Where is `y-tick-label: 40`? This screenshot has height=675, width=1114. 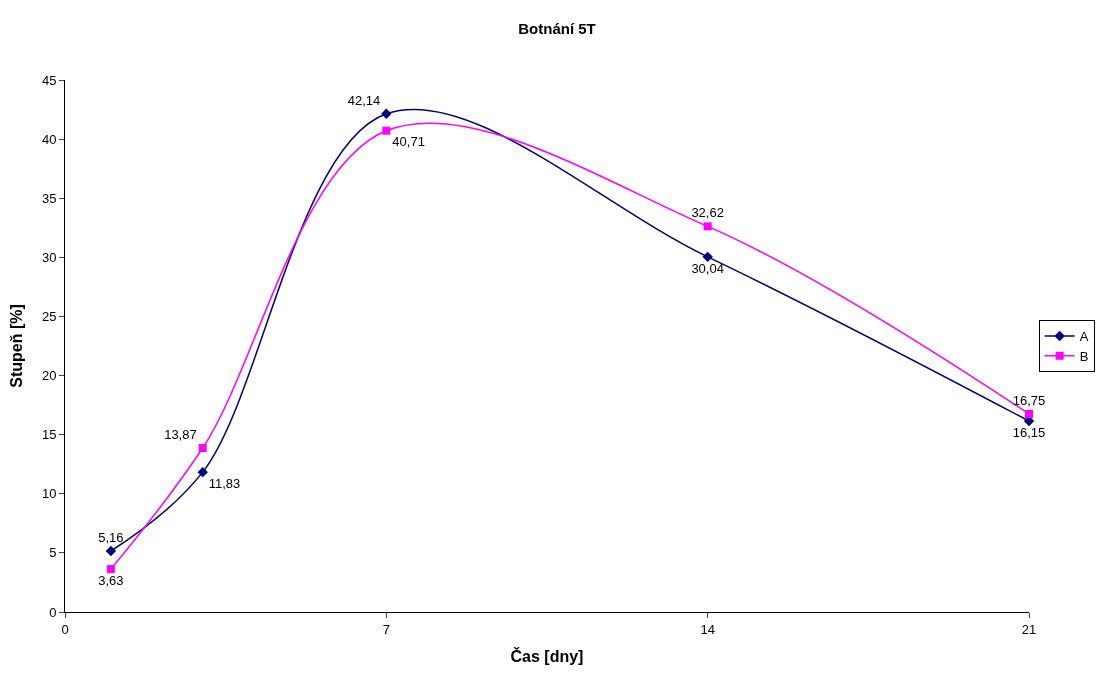
y-tick-label: 40 is located at coordinates (49, 139).